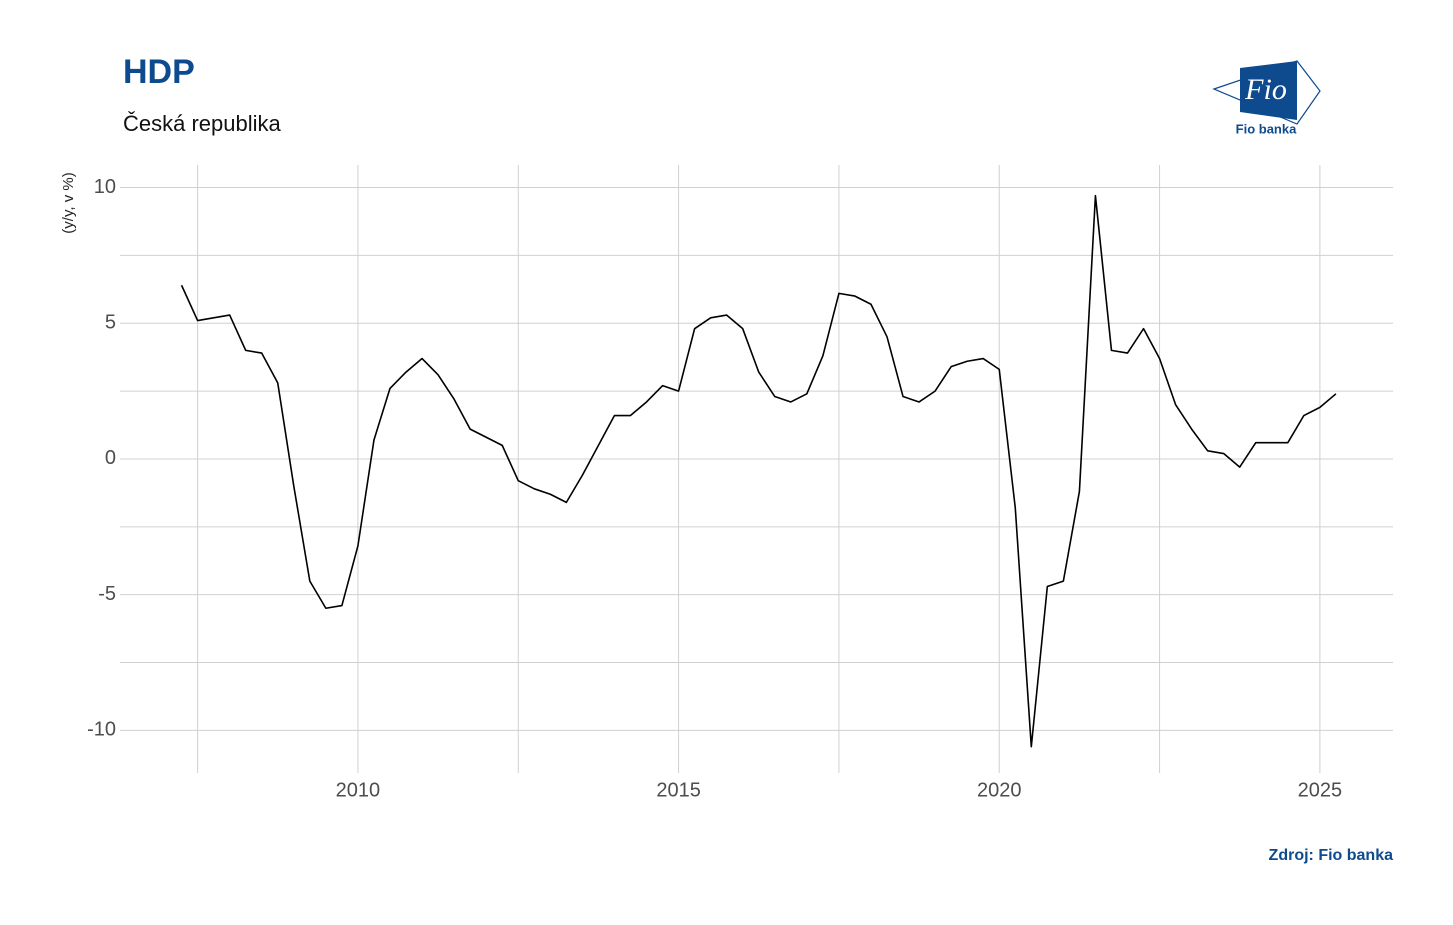 The image size is (1453, 925). What do you see at coordinates (110, 458) in the screenshot?
I see `y-tick-label: 0` at bounding box center [110, 458].